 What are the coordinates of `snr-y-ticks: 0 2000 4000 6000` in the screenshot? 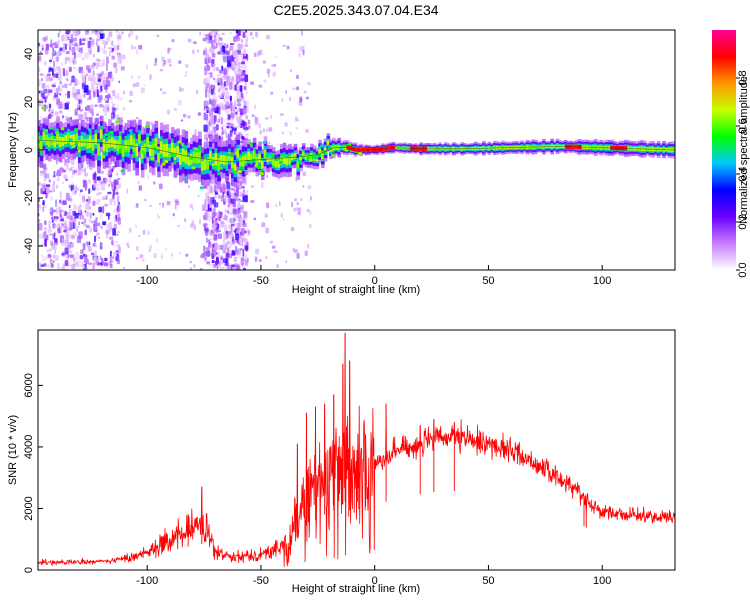 It's located at (33, 473).